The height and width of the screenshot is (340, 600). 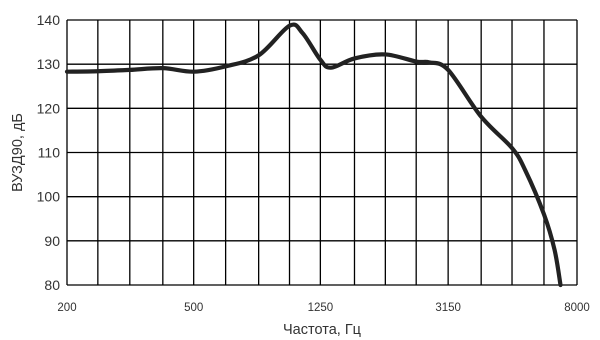 What do you see at coordinates (66, 308) in the screenshot?
I see `x-tick-label: 200` at bounding box center [66, 308].